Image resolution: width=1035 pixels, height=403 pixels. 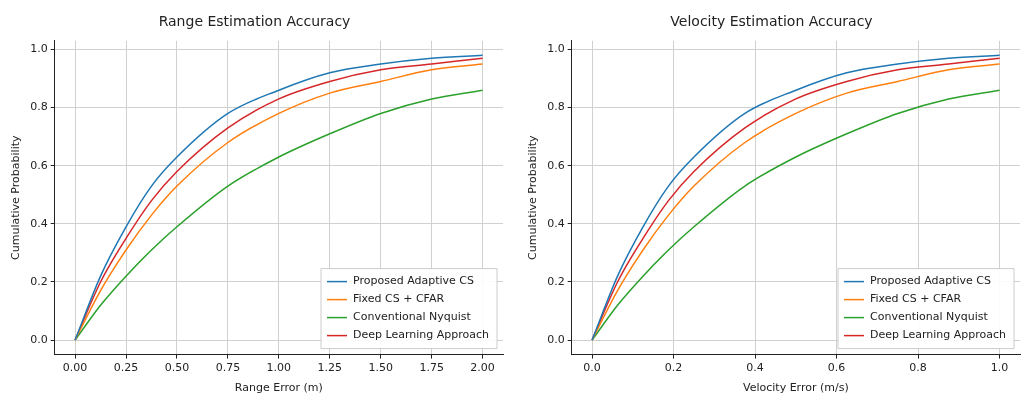 I want to click on x-tick-label: 0.0, so click(x=592, y=368).